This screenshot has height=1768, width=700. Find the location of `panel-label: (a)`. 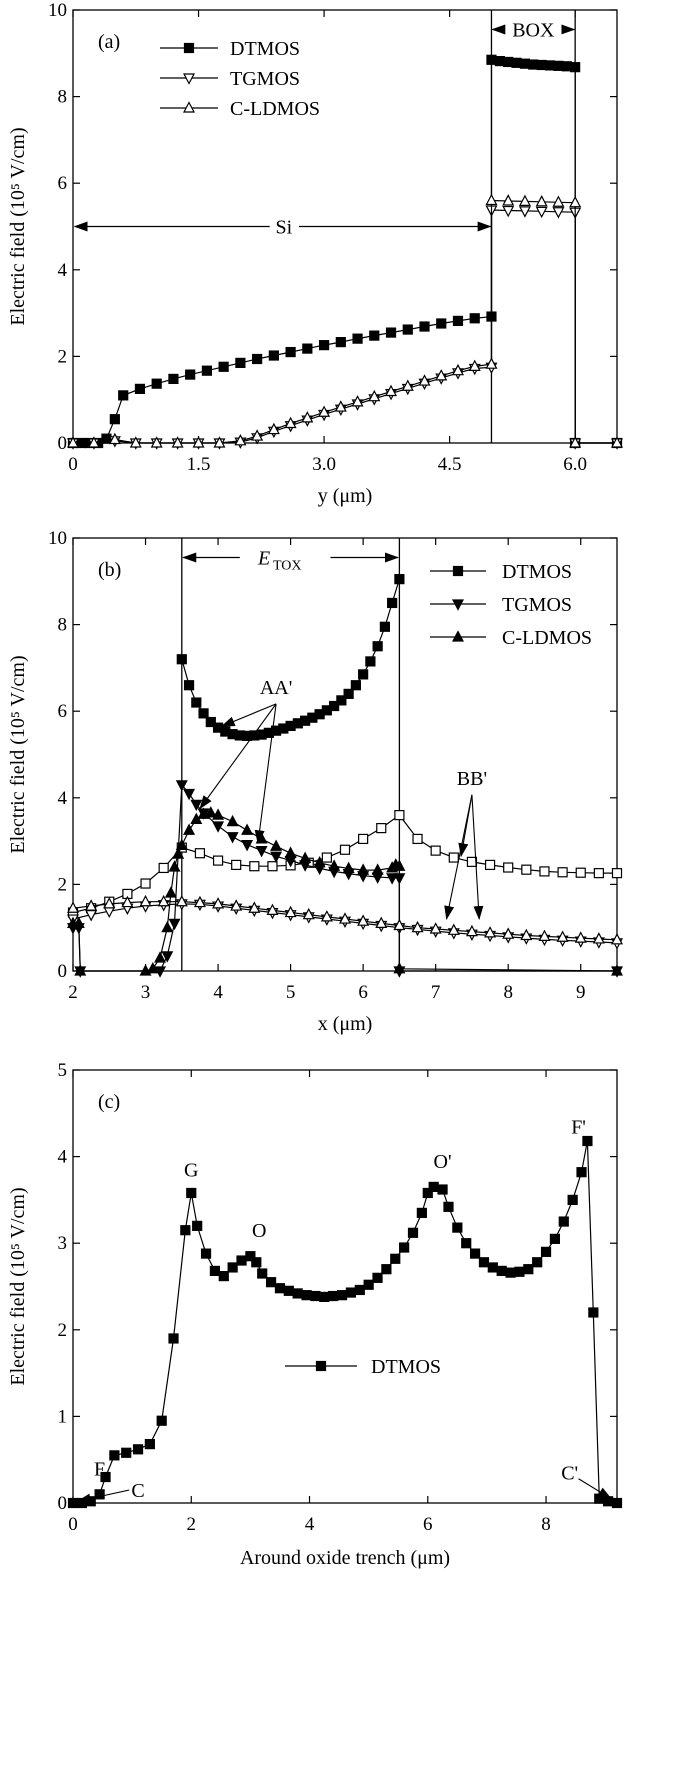

panel-label: (a) is located at coordinates (109, 42).